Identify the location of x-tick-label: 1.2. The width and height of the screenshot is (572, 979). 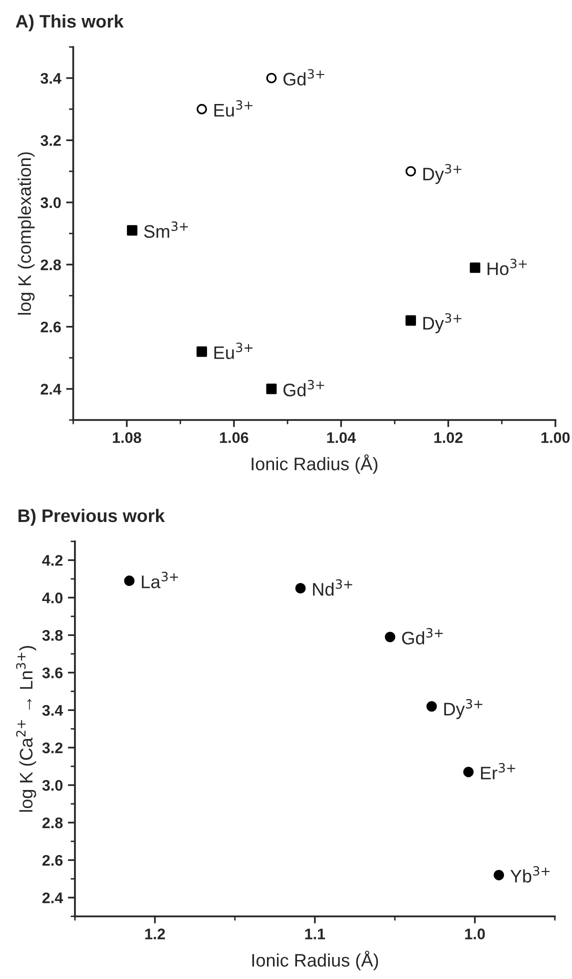
(155, 934).